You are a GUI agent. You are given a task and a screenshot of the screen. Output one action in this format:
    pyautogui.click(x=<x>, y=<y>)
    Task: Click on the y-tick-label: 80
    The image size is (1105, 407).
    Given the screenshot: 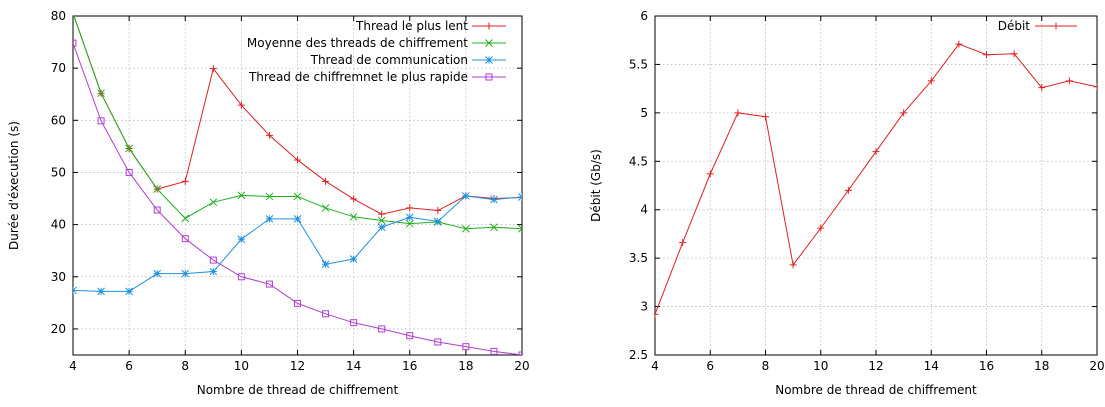 What is the action you would take?
    pyautogui.click(x=58, y=16)
    